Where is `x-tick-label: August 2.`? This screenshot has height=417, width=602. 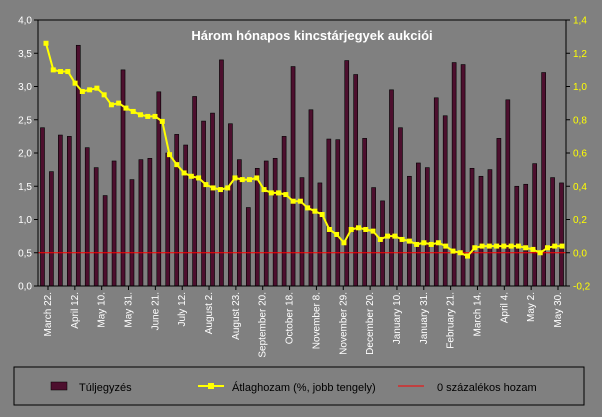 x-tick-label: August 2. is located at coordinates (209, 313).